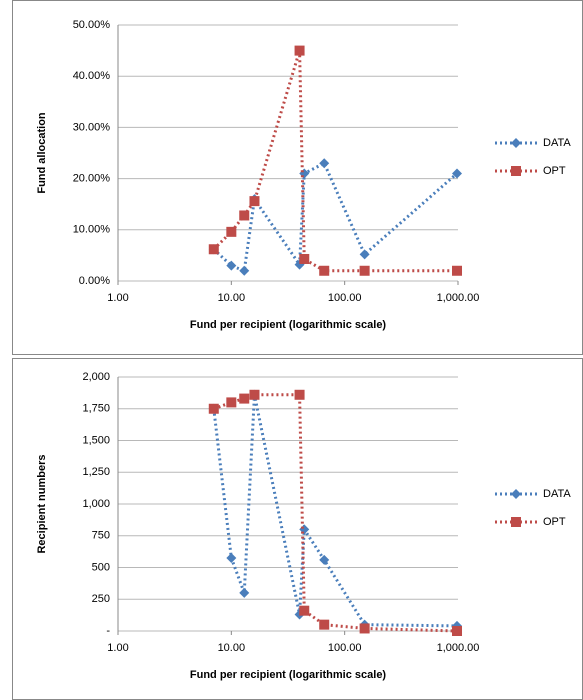  I want to click on y-axis-title: Fund allocation, so click(42, 153).